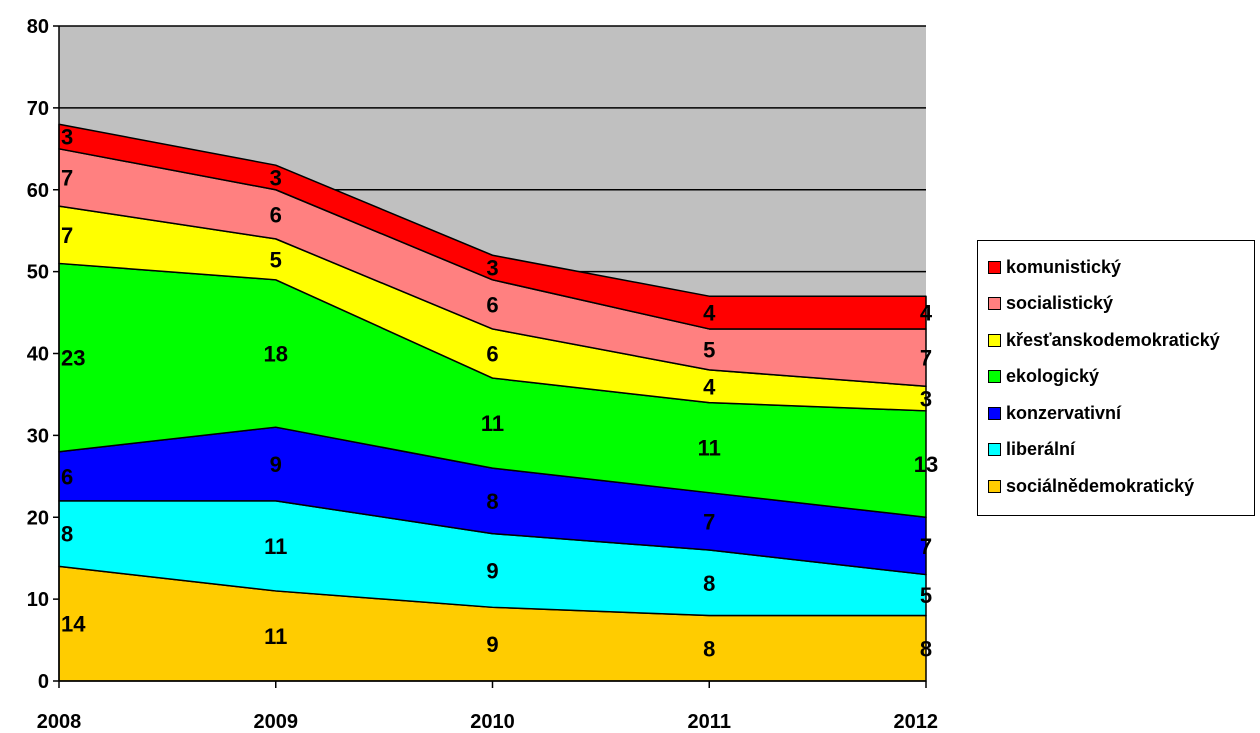 This screenshot has width=1260, height=733. What do you see at coordinates (1113, 339) in the screenshot?
I see `legend-label: křesťanskodemokratický` at bounding box center [1113, 339].